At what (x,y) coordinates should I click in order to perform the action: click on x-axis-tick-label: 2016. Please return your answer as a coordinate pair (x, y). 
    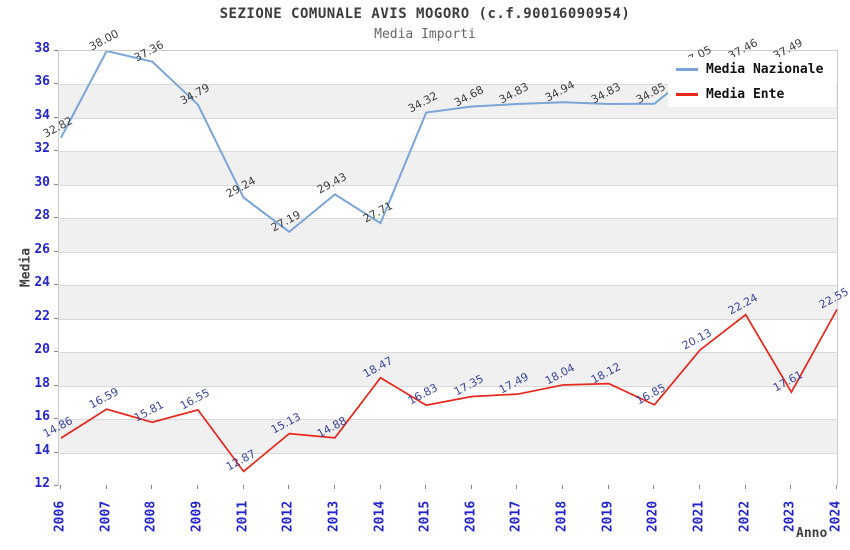
    Looking at the image, I should click on (471, 516).